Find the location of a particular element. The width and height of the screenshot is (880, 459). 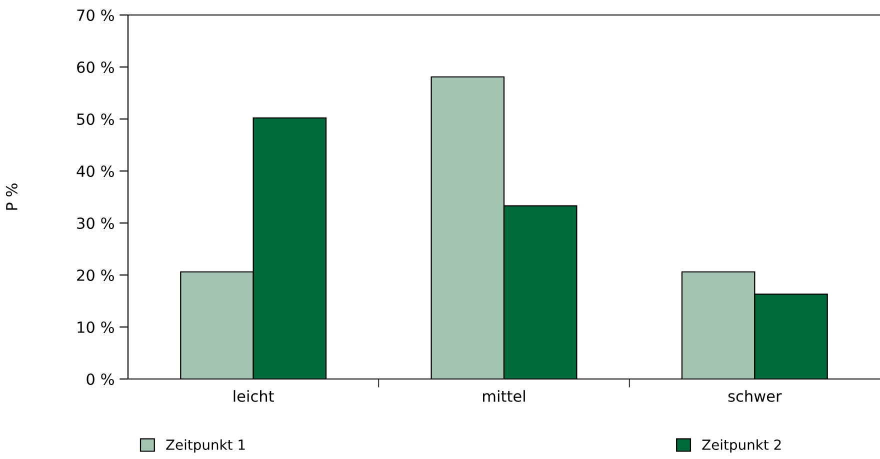

y-tick-label: 50 % is located at coordinates (95, 119).